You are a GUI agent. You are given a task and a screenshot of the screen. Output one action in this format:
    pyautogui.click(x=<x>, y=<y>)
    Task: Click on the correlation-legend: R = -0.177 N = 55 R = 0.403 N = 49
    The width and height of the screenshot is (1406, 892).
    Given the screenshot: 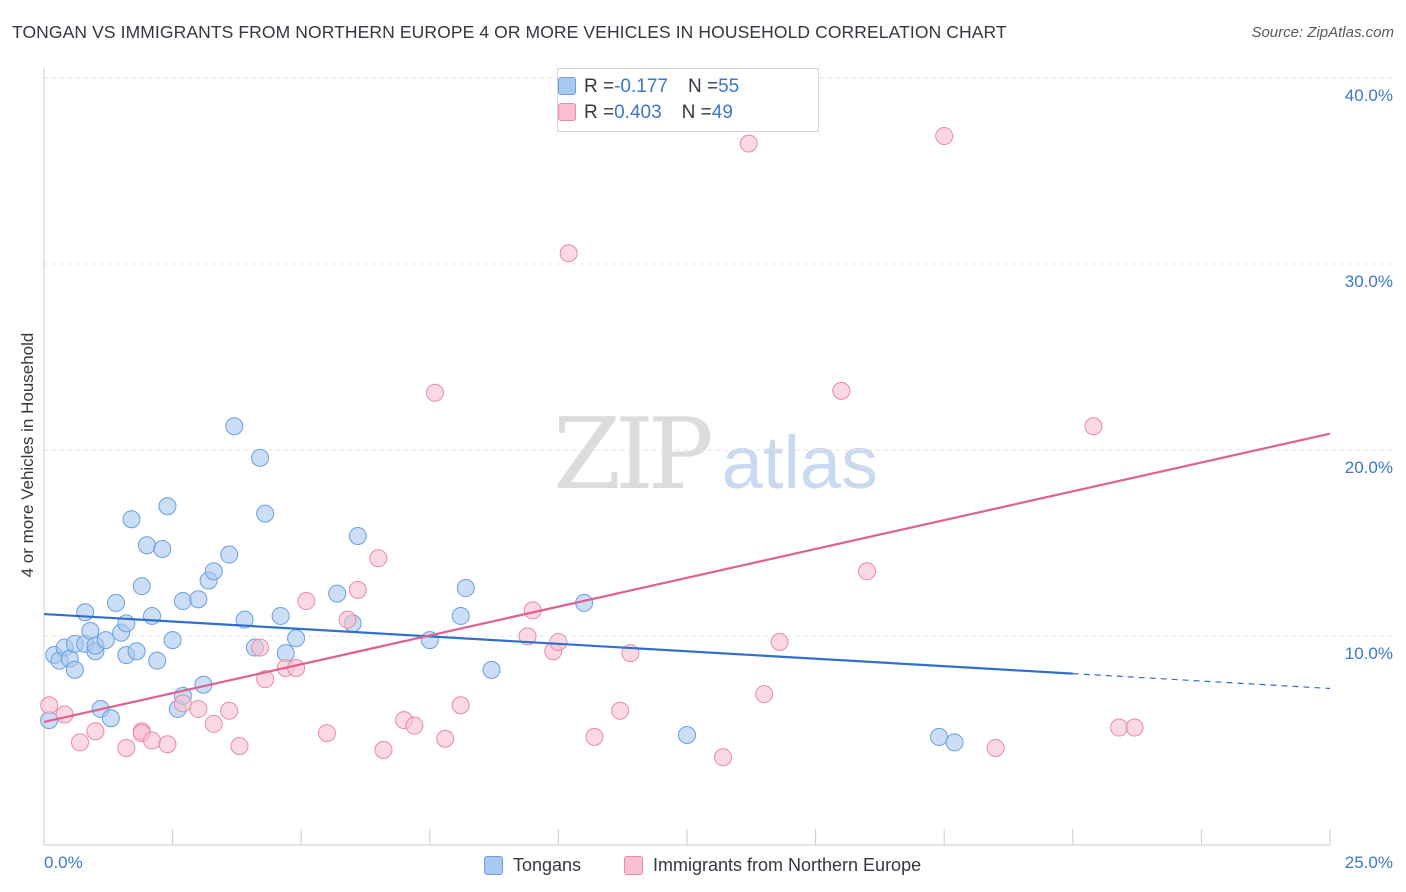 What is the action you would take?
    pyautogui.click(x=688, y=100)
    